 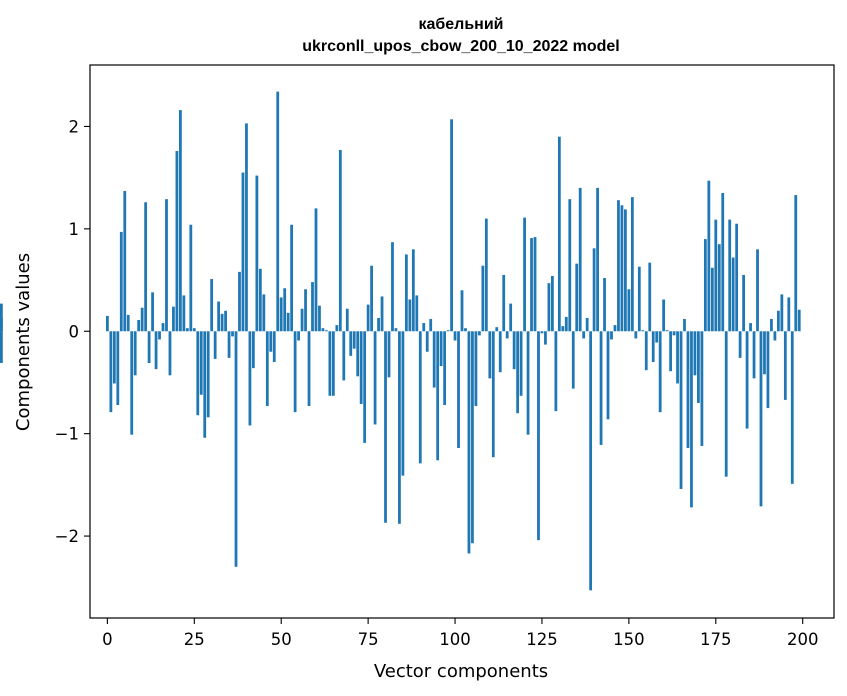 I want to click on x-axis-ticks: 0 25 50 75 100 125 150 175 200, so click(x=460, y=633).